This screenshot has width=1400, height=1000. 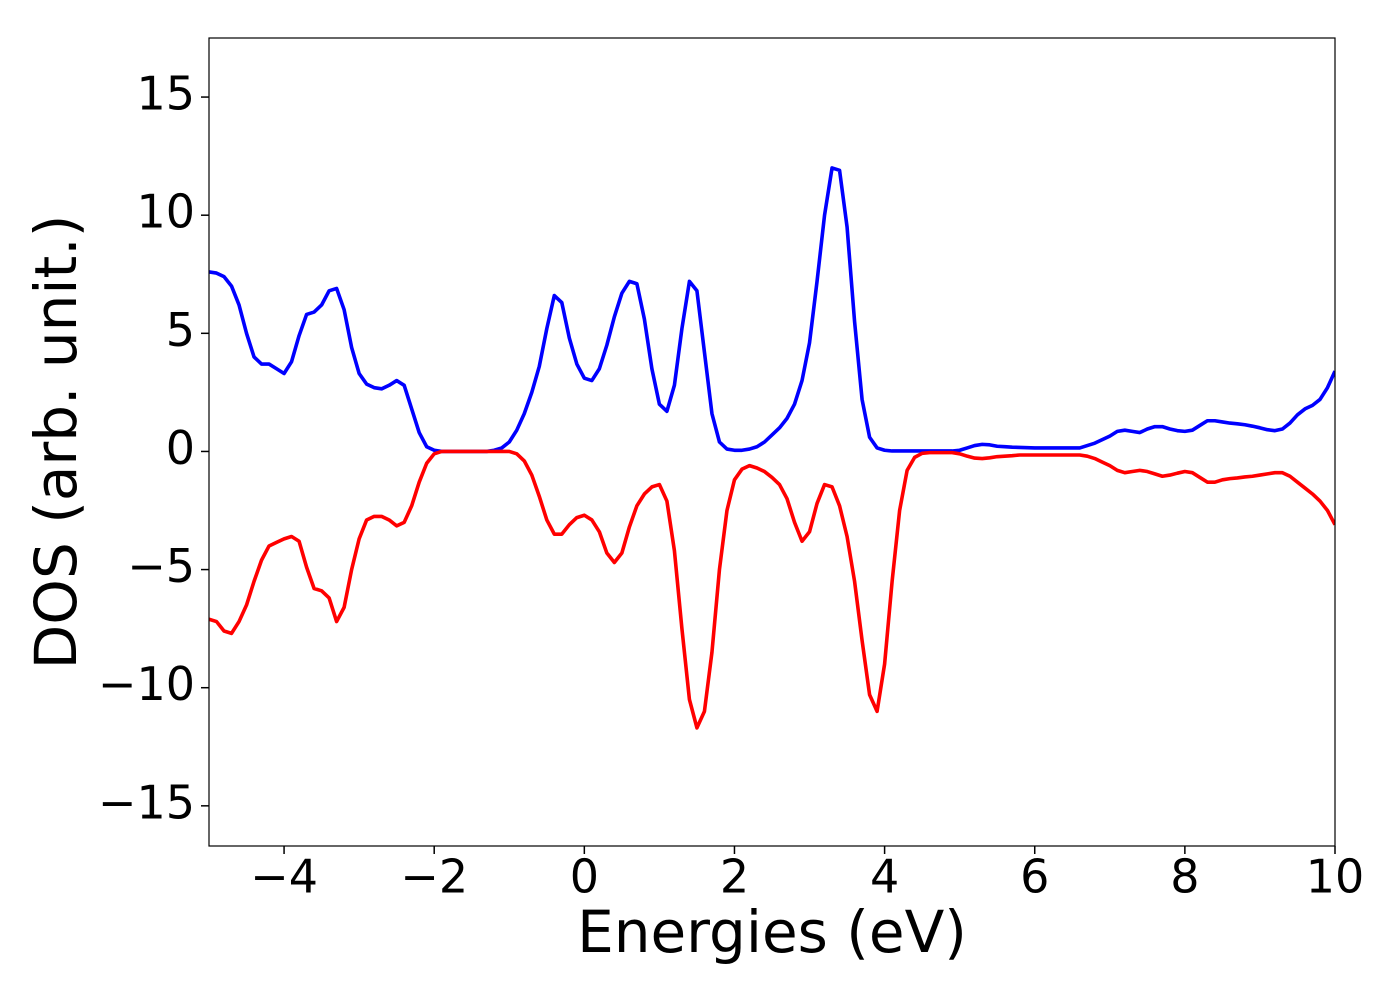 What do you see at coordinates (1034, 877) in the screenshot?
I see `x-tick-label: 6` at bounding box center [1034, 877].